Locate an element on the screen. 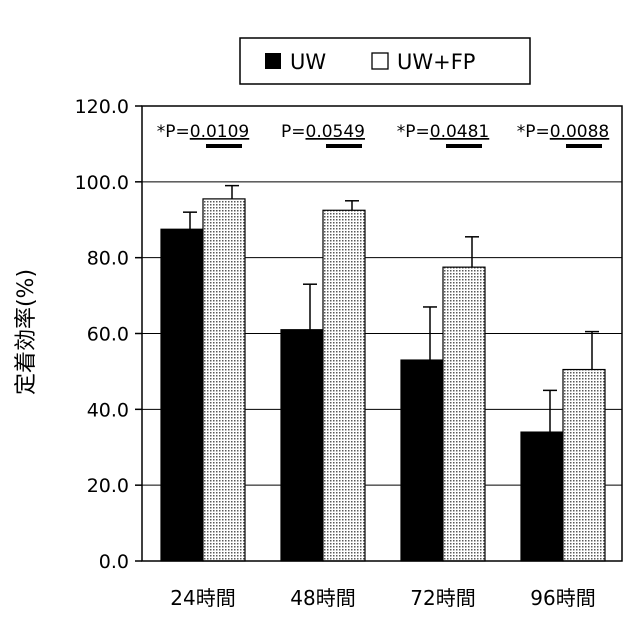  y-tick-label: 120.0 is located at coordinates (102, 107).